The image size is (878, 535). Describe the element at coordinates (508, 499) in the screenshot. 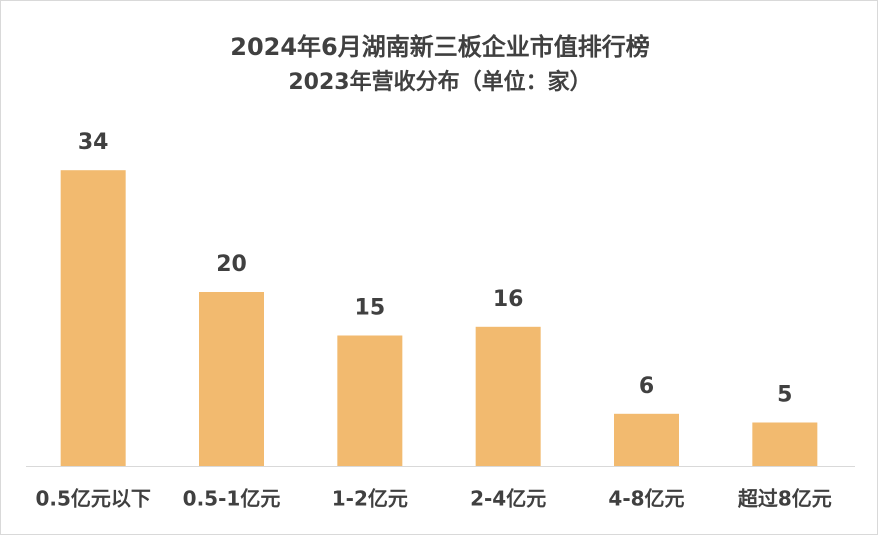

I see `x-tick-label: 2-4亿元` at that location.